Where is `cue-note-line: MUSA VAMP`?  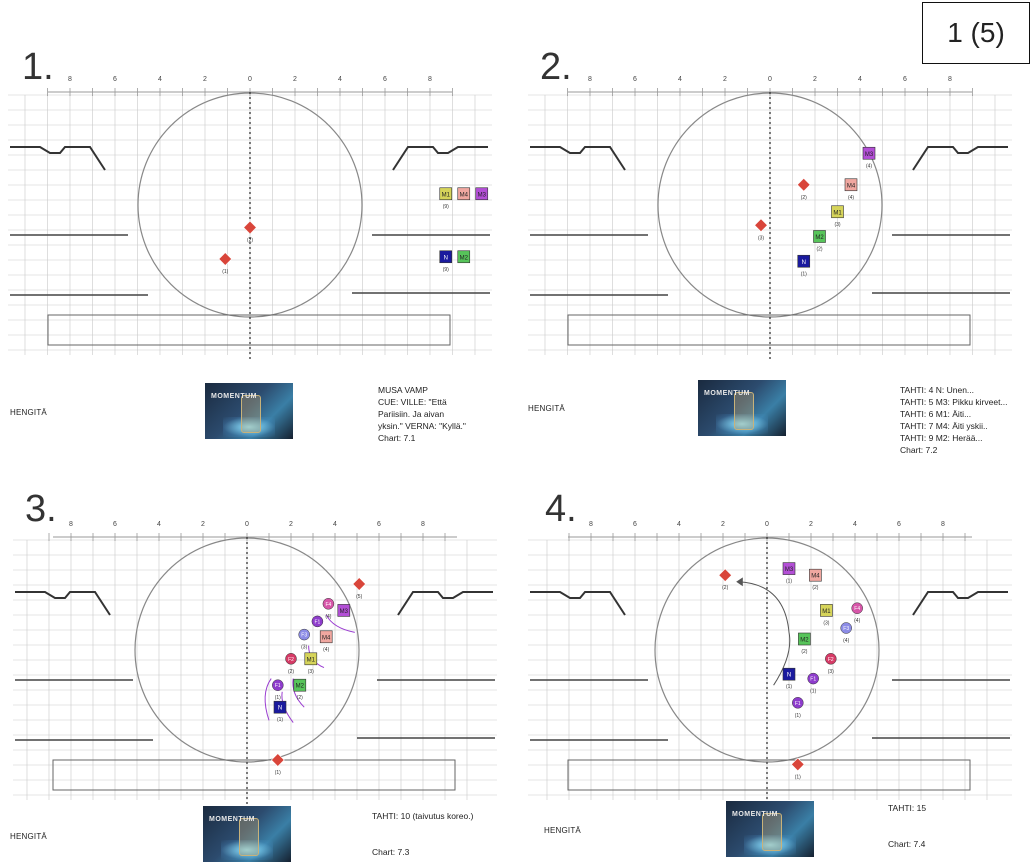
cue-note-line: MUSA VAMP is located at coordinates (403, 390).